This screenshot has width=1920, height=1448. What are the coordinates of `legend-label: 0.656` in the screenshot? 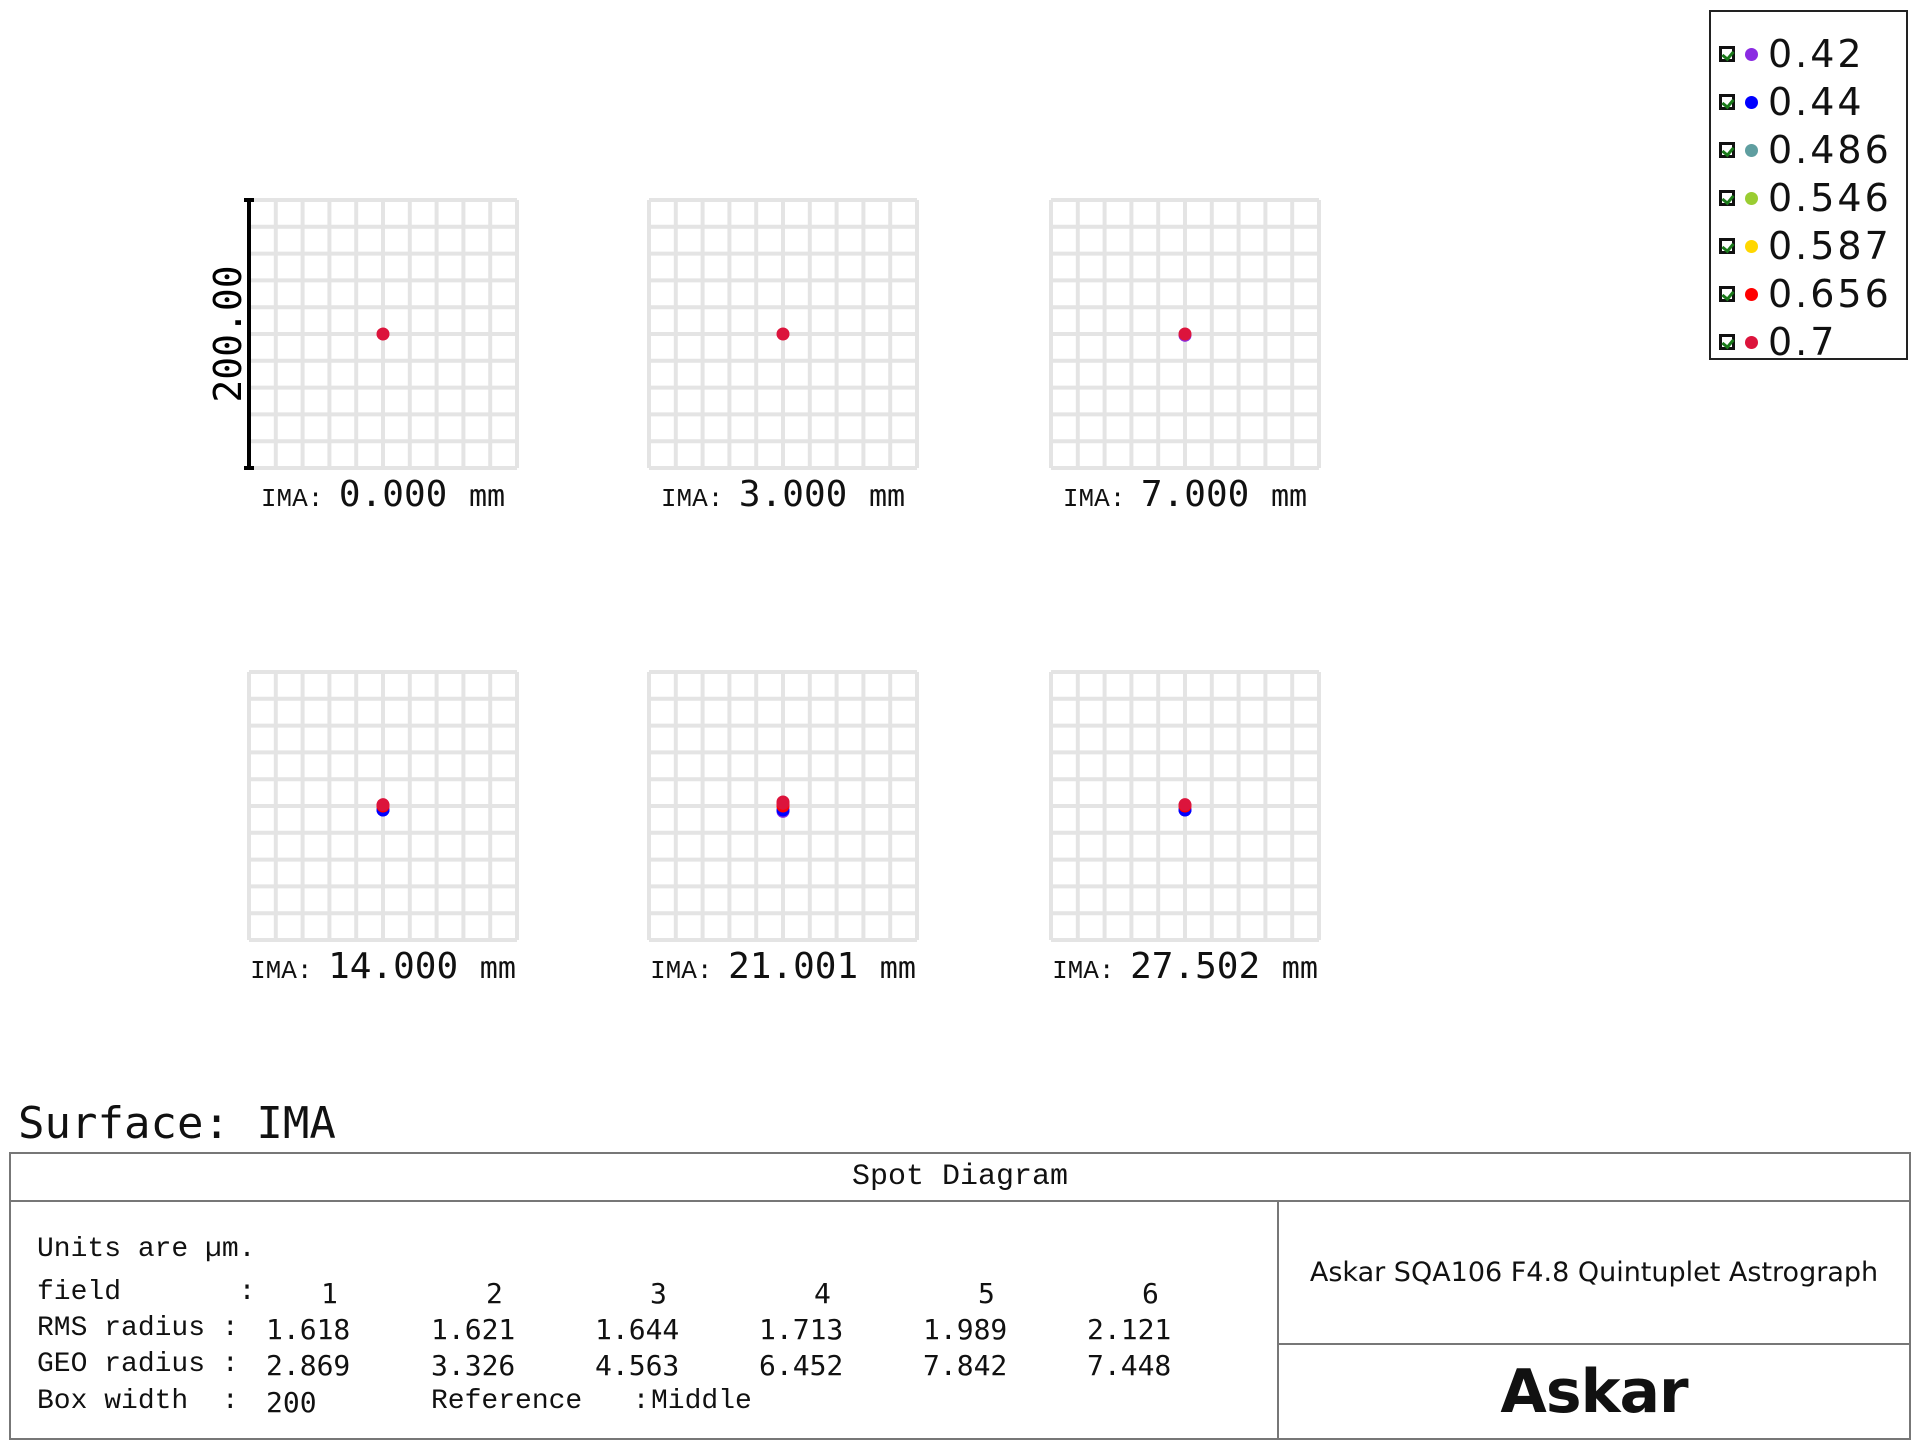 It's located at (1830, 294).